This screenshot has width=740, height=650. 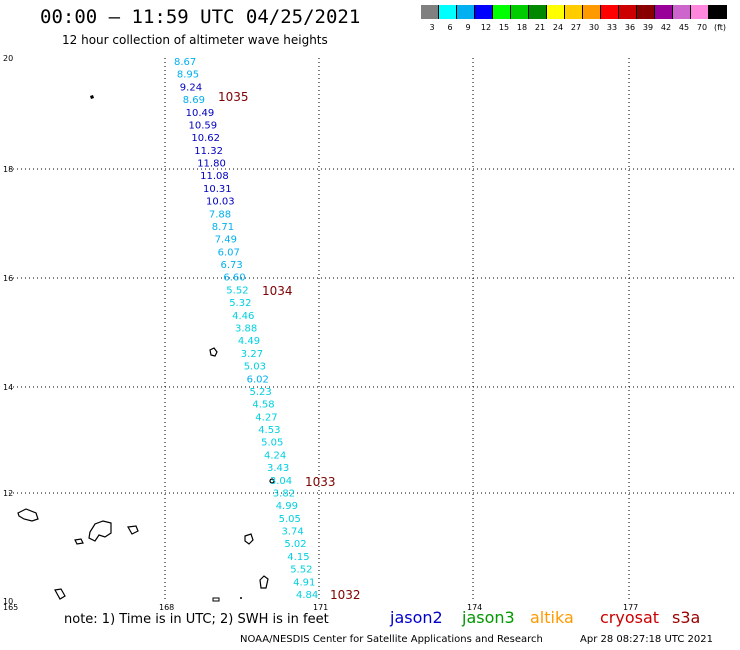 I want to click on satellite-name: jason2, so click(x=416, y=617).